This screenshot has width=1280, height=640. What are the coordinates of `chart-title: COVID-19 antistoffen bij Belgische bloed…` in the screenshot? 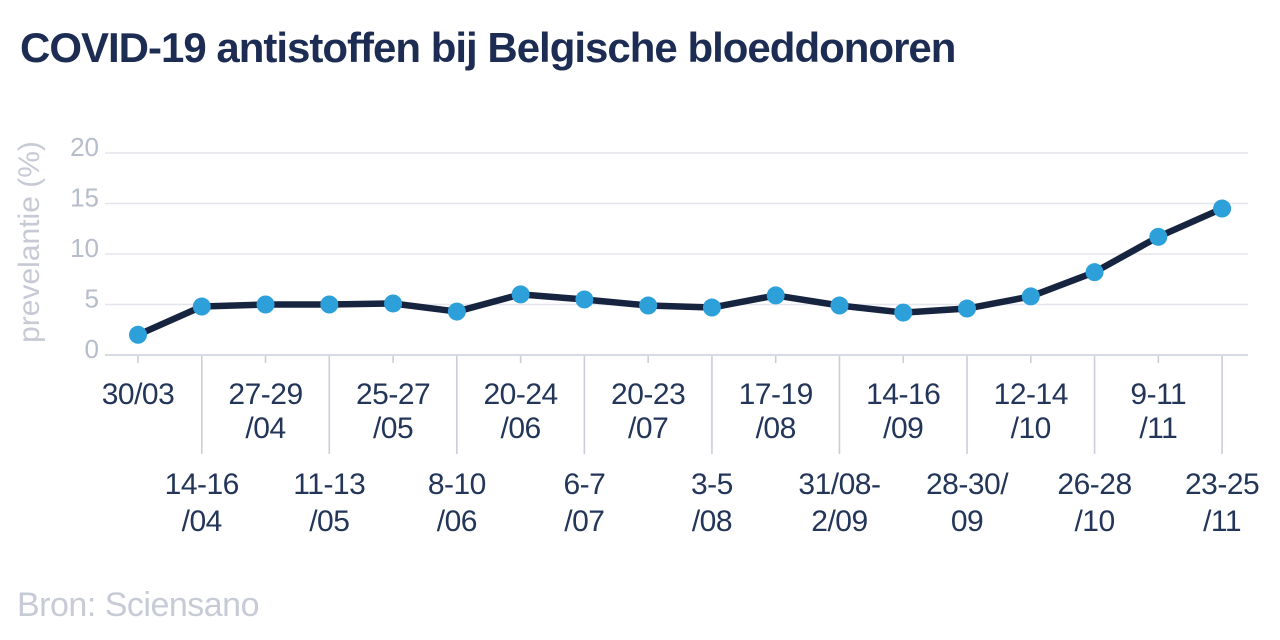 It's located at (488, 47).